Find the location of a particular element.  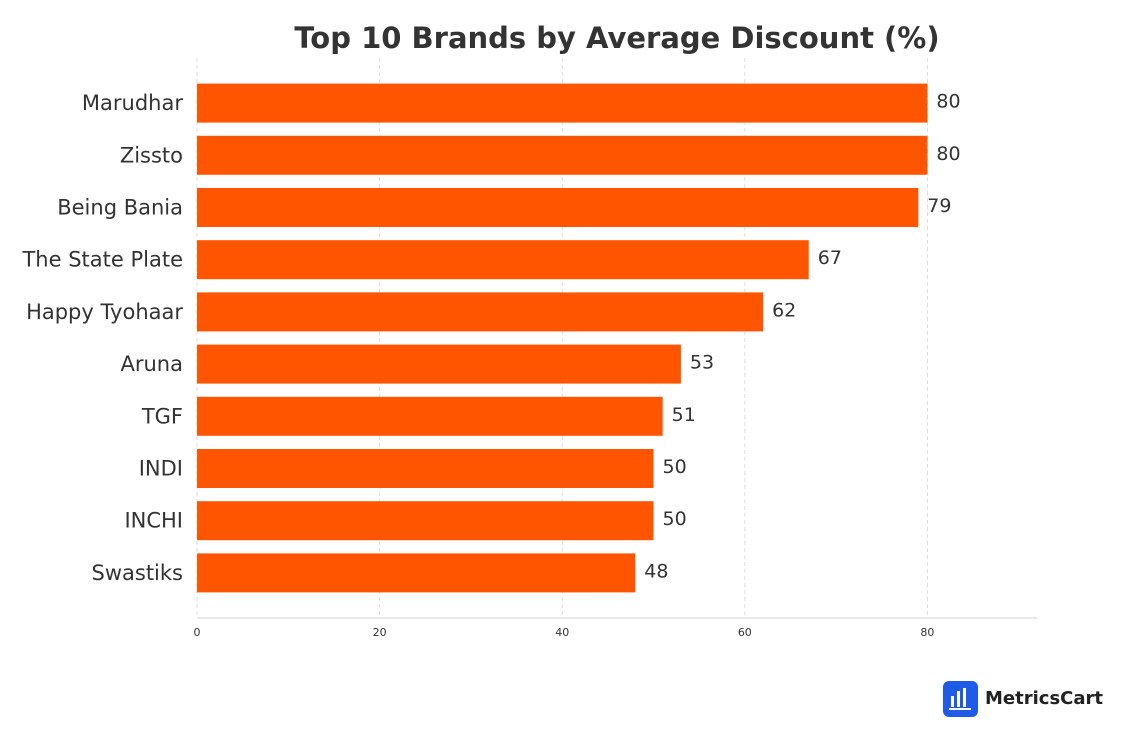

chart-title: Top 10 Brands by Average Discount (%) is located at coordinates (616, 38).